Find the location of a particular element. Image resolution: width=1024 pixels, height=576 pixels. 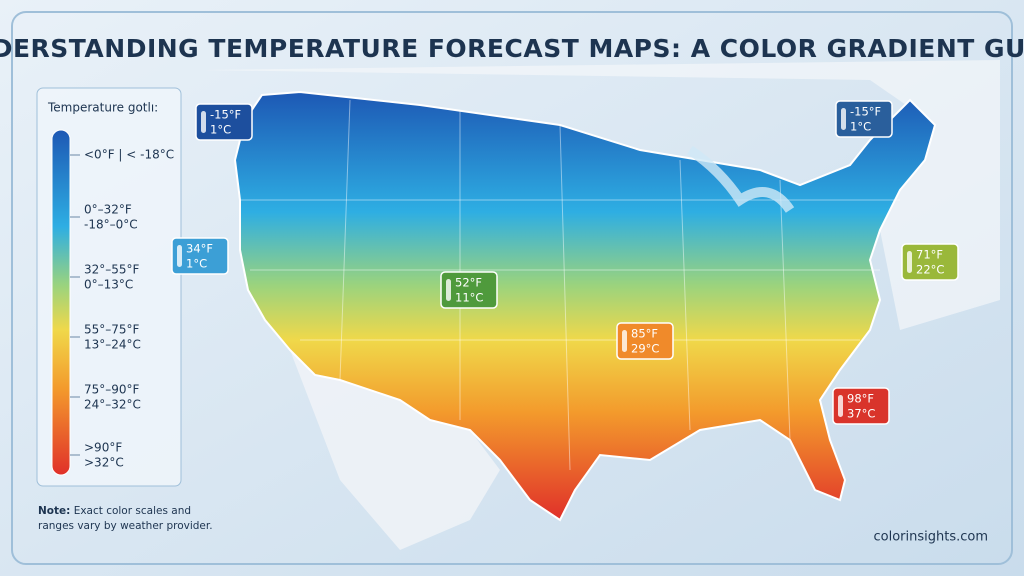

legend-fahrenheit: 75°–90°F is located at coordinates (112, 390).